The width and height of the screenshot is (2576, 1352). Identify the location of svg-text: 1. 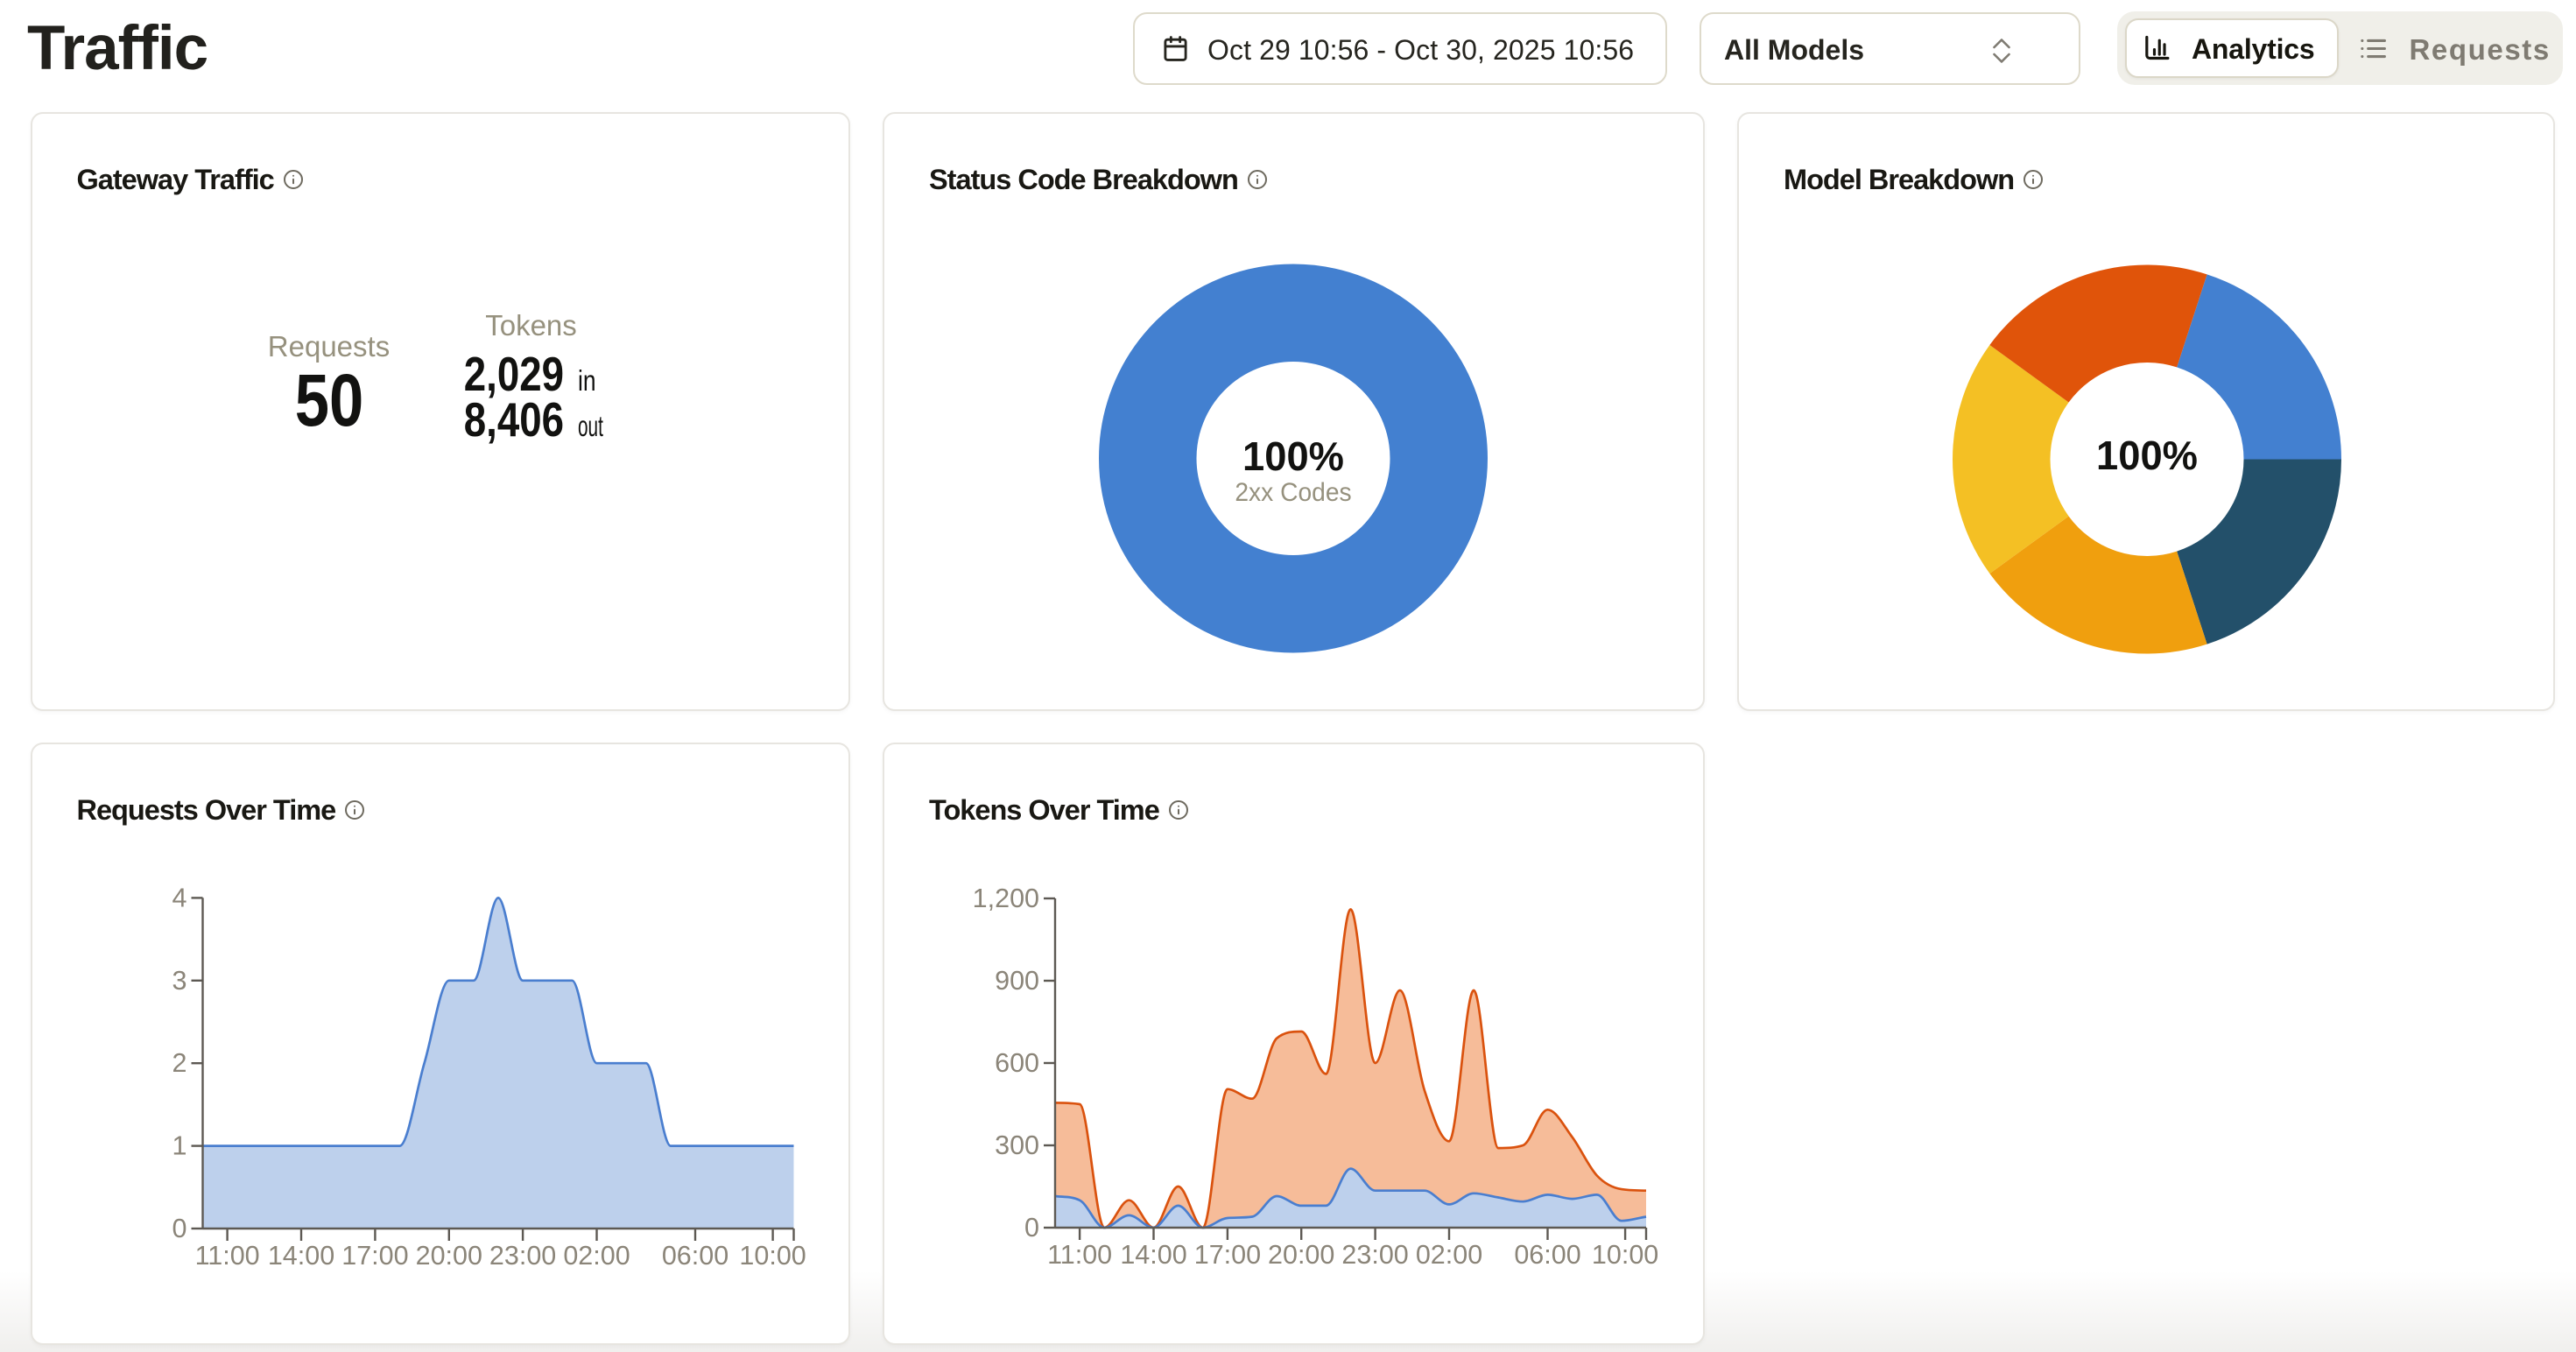
(179, 1146).